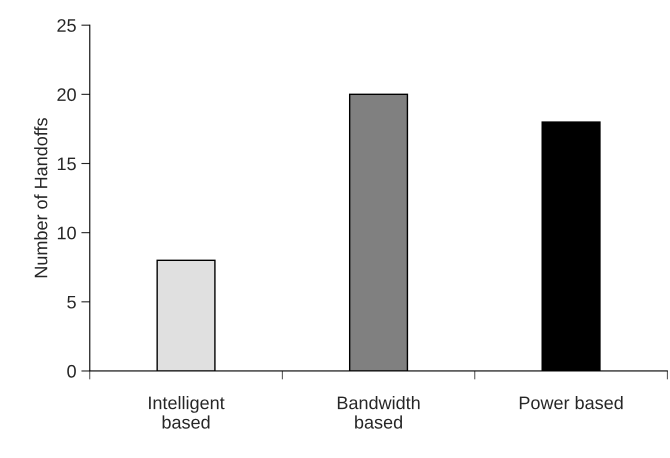 This screenshot has width=670, height=458. I want to click on x-tick-label: Power based, so click(571, 403).